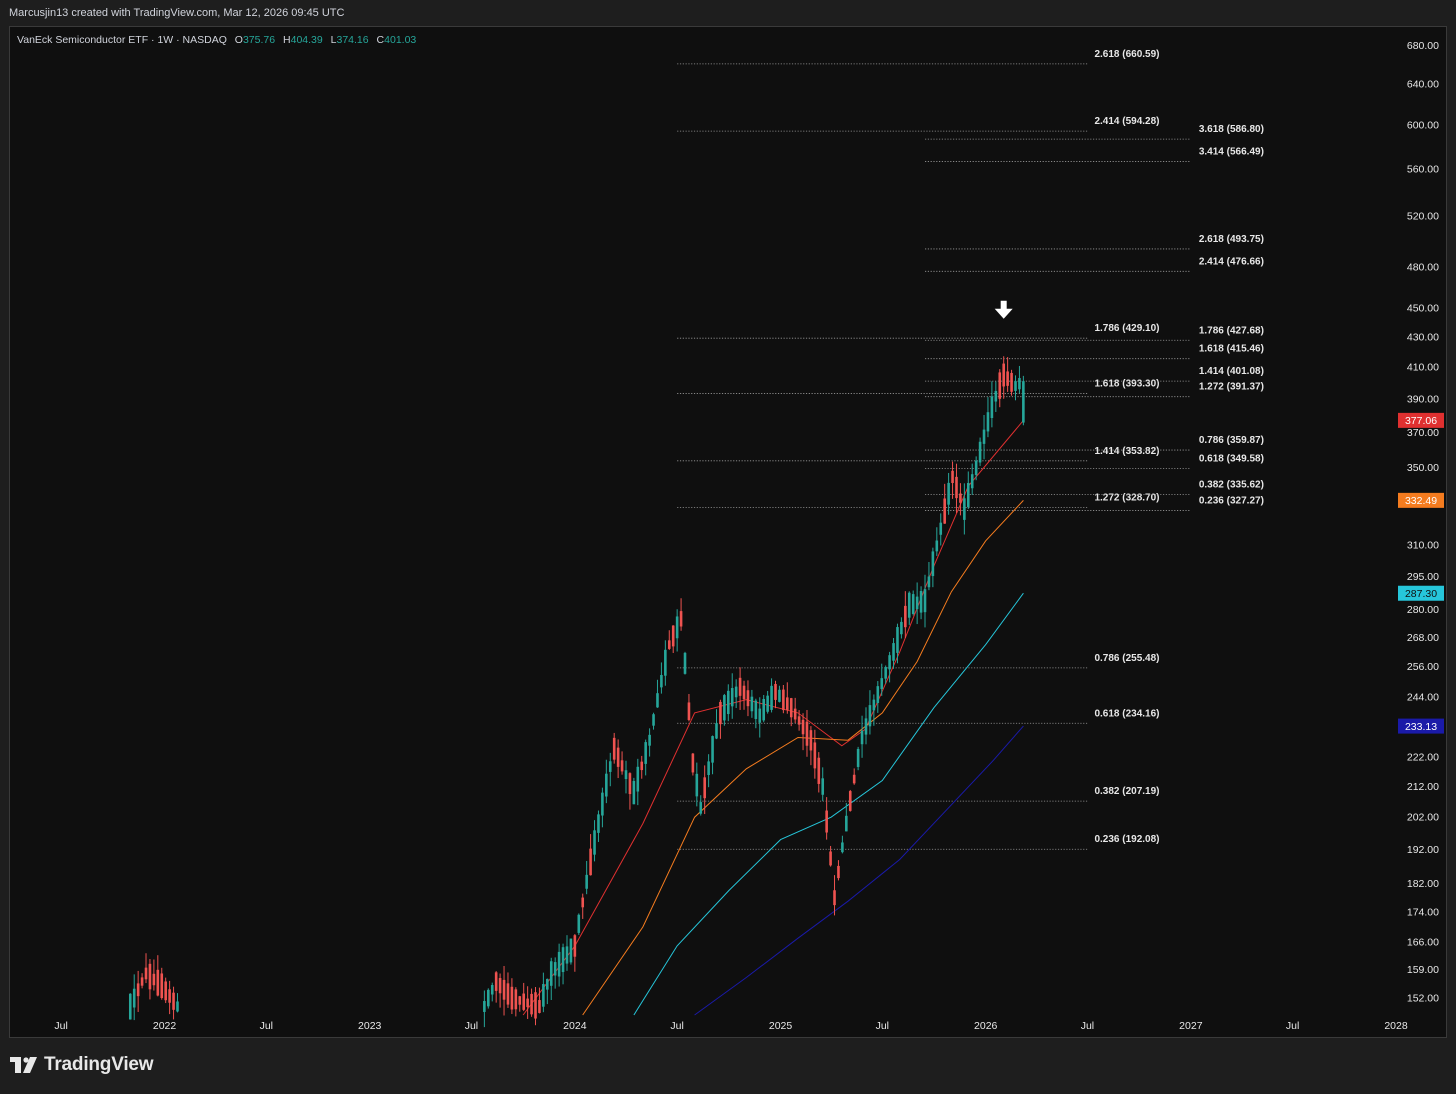  I want to click on x-tick-label: 2028, so click(1396, 1026).